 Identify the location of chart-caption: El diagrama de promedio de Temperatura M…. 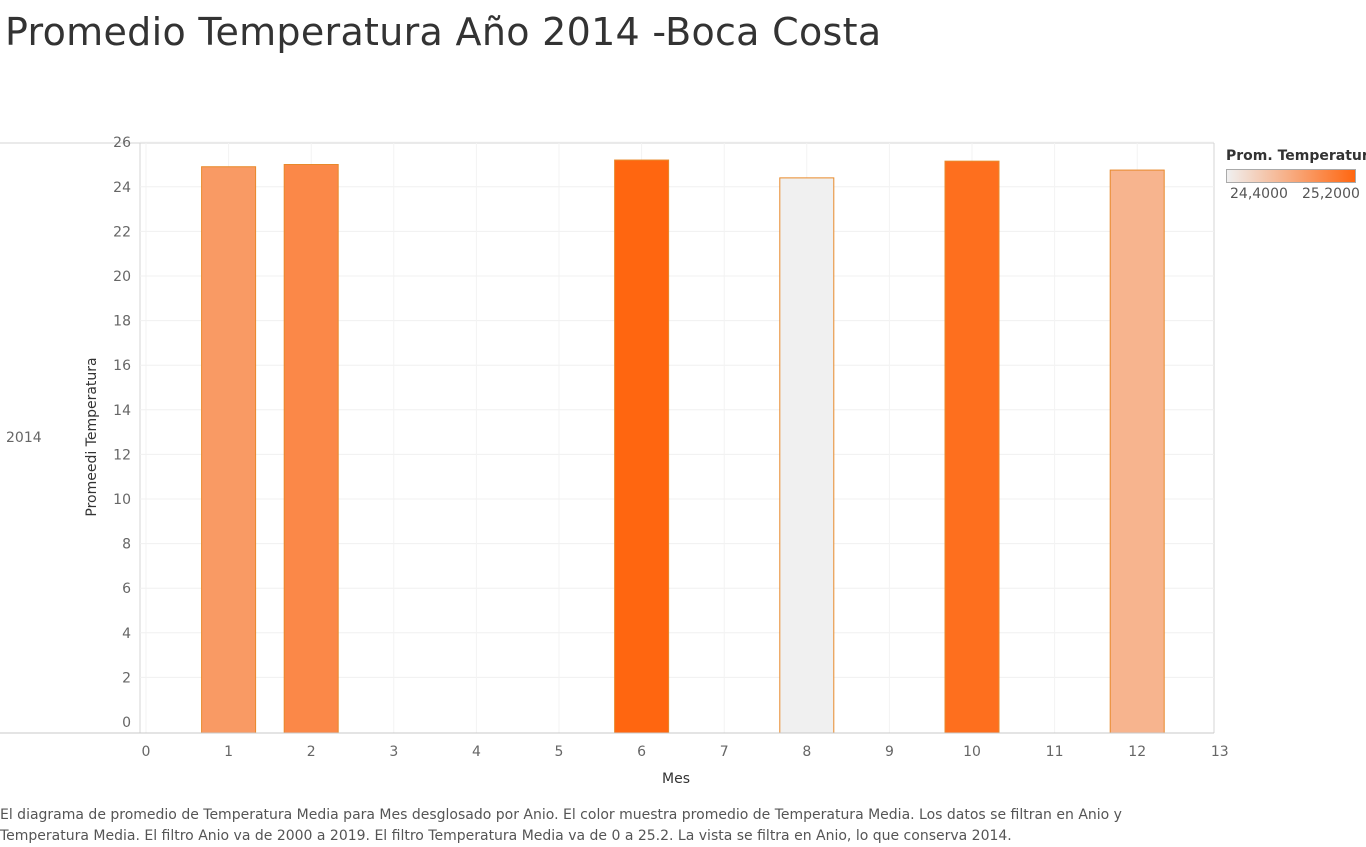
(561, 825).